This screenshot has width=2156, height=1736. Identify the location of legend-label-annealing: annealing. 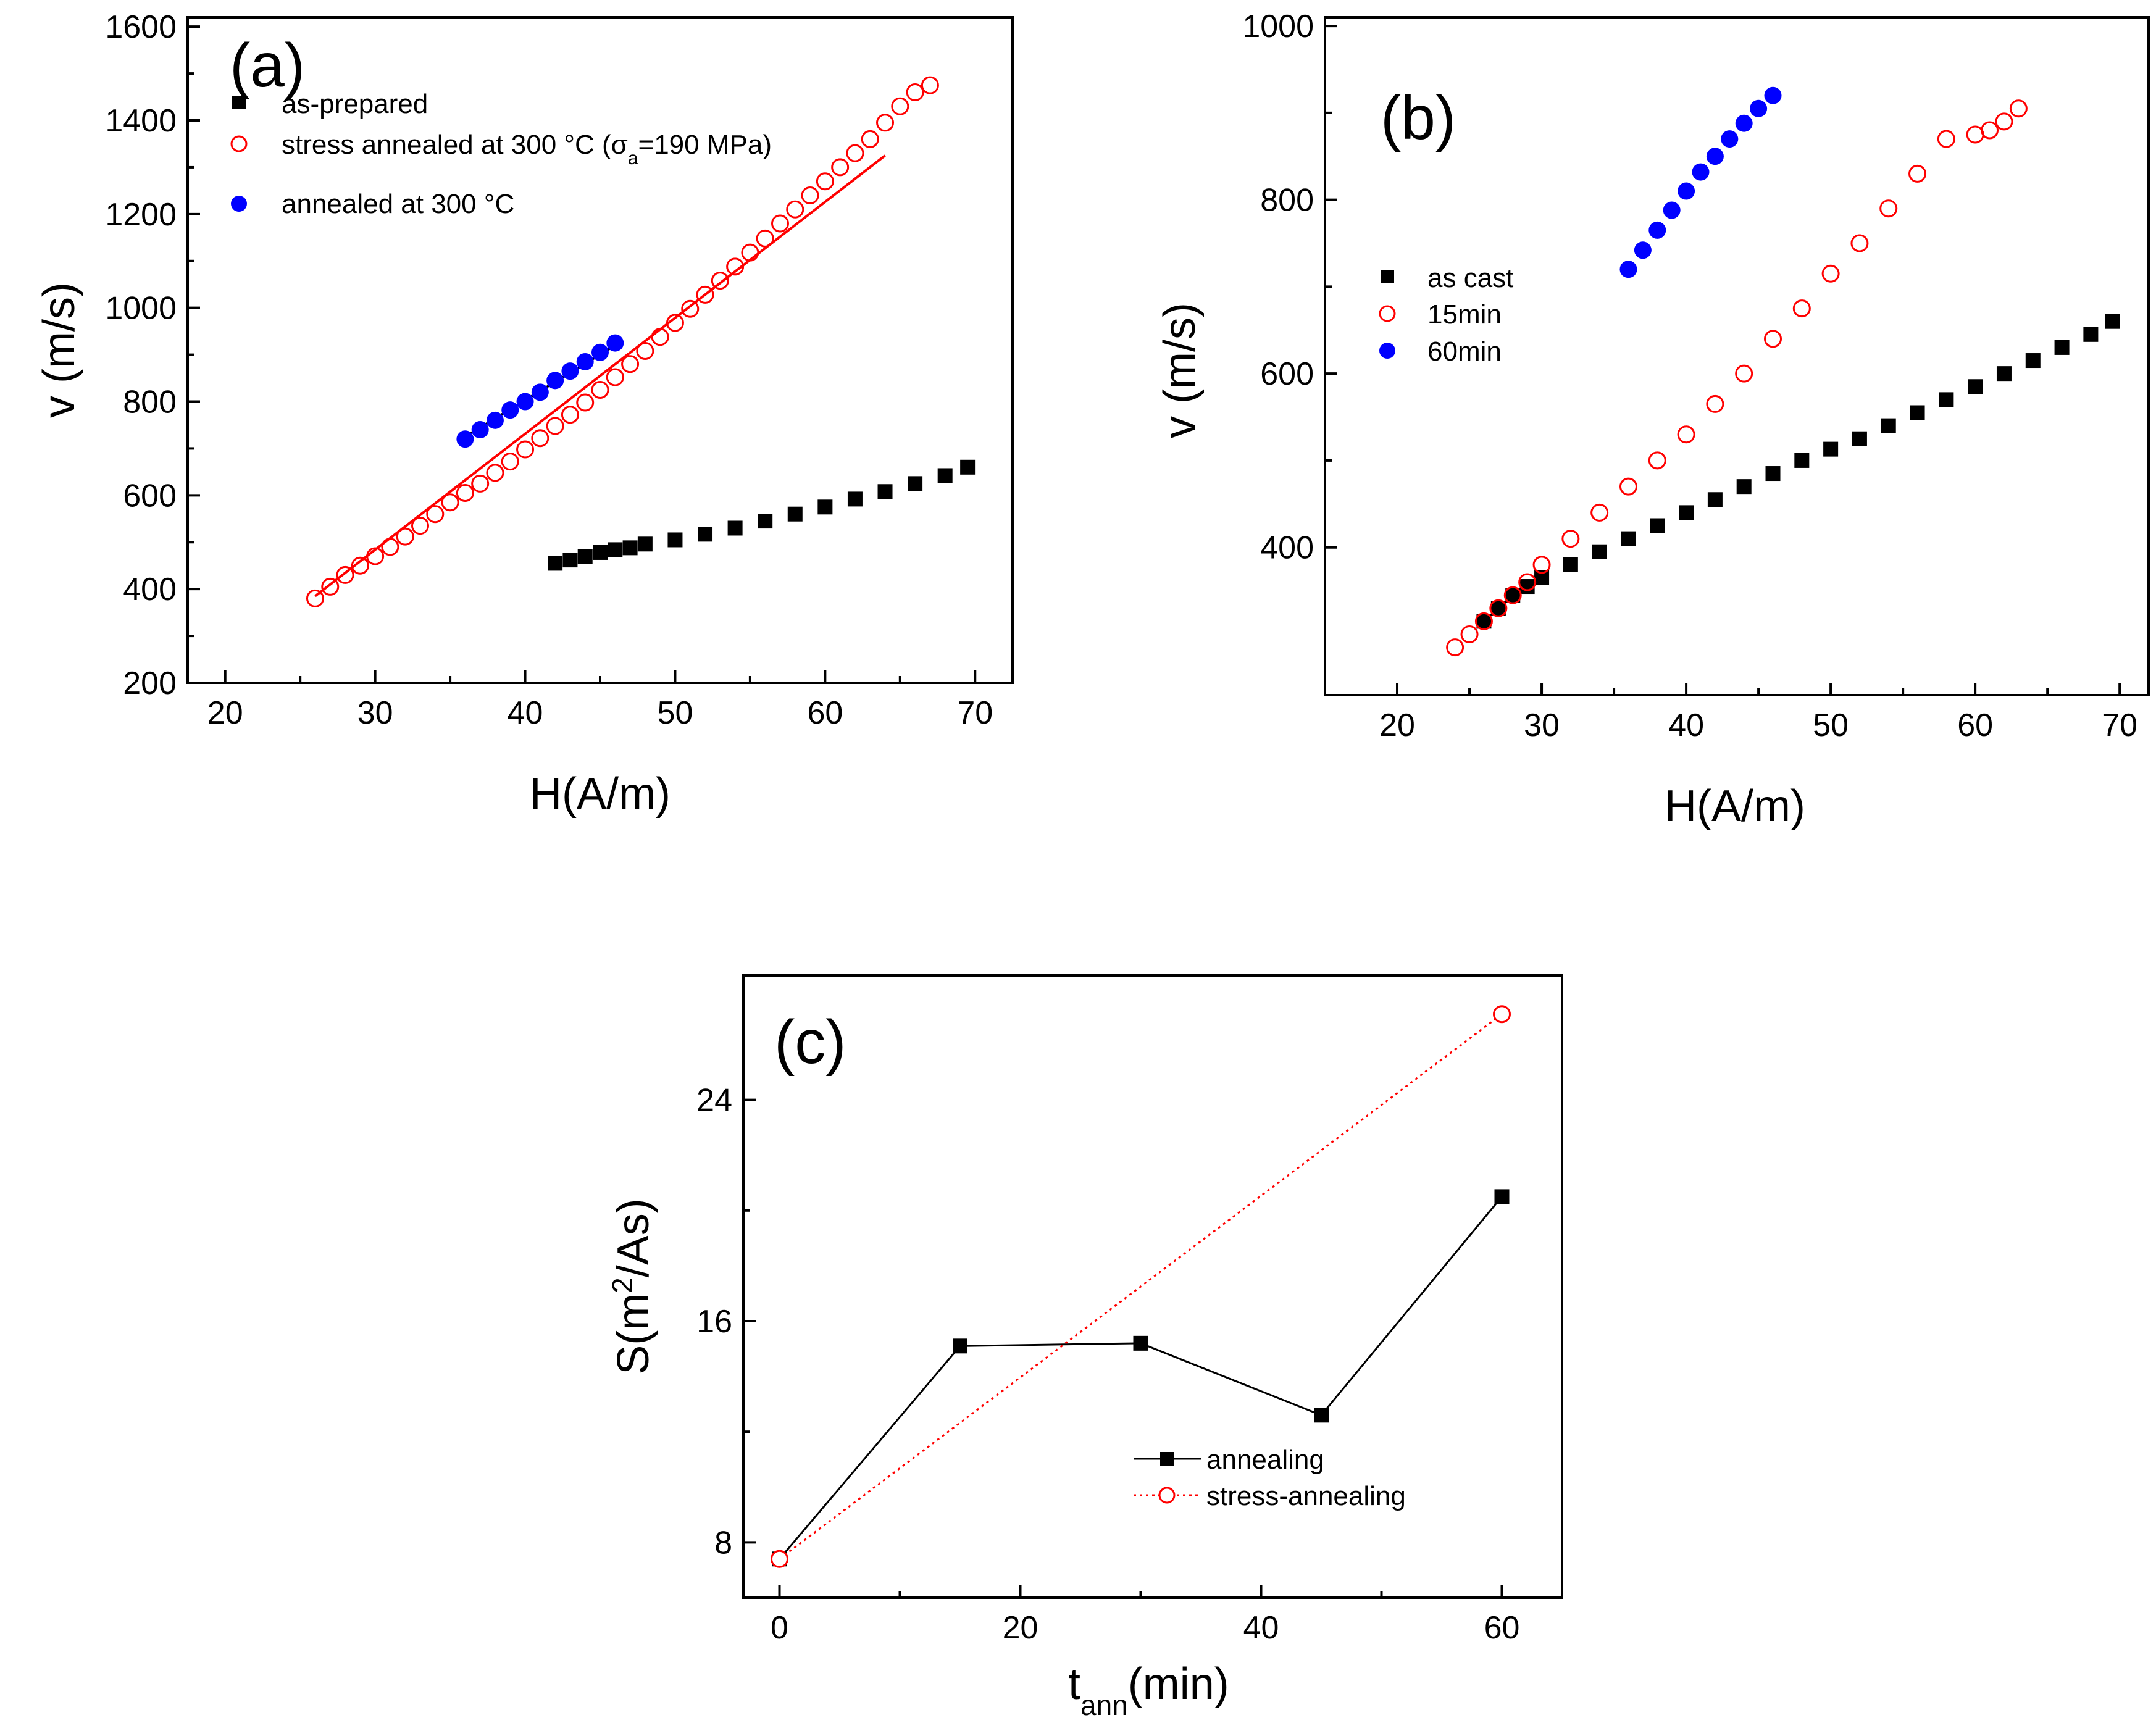
(1265, 1460).